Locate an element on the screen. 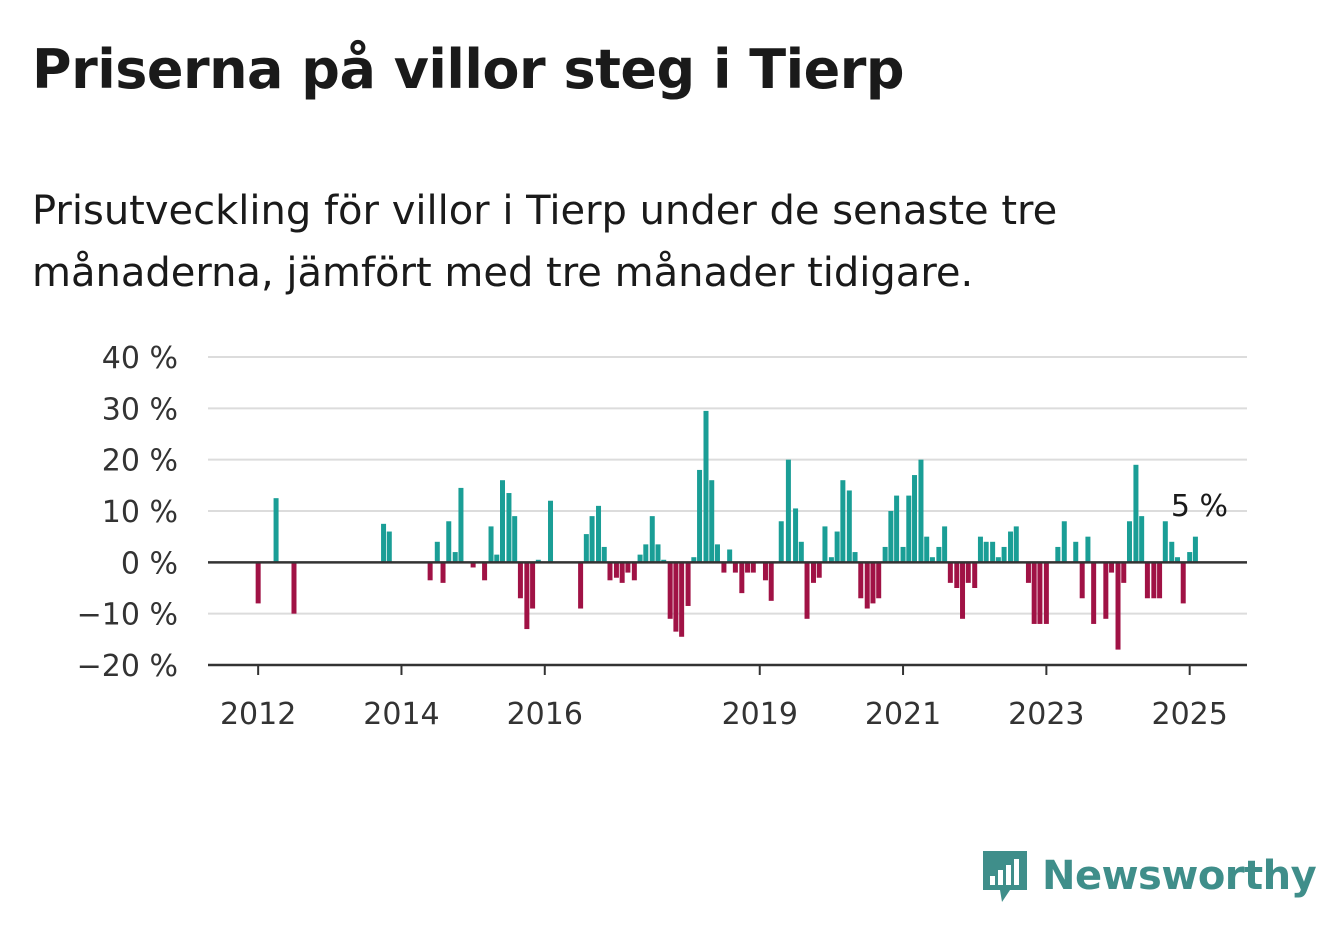  axes is located at coordinates (727, 618).